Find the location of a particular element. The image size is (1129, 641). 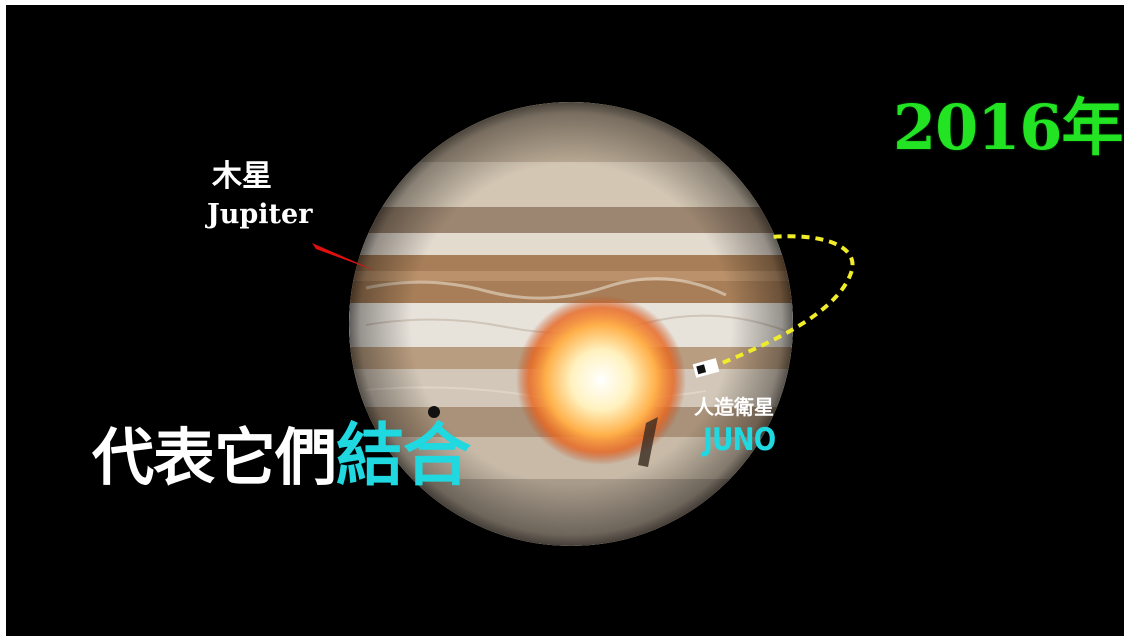

planet-name-chinese: 木星 is located at coordinates (242, 176).